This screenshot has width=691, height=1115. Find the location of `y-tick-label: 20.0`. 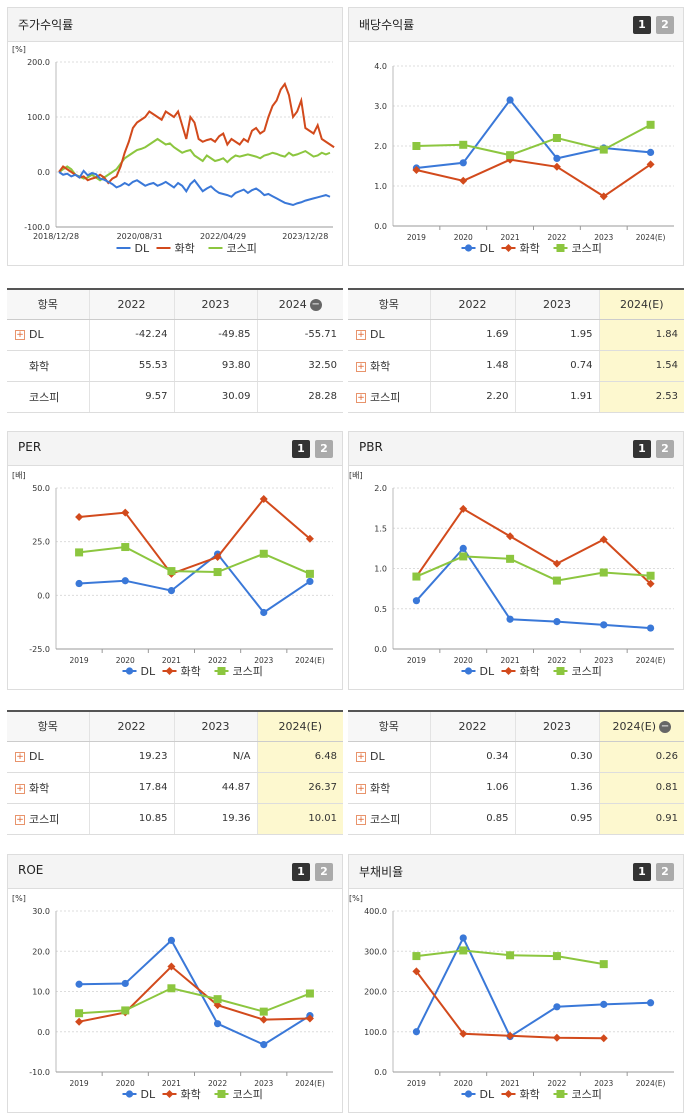

y-tick-label: 20.0 is located at coordinates (41, 951).